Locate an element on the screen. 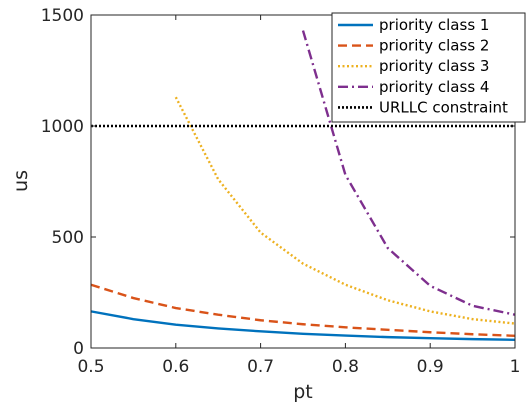  legend-box is located at coordinates (428, 67).